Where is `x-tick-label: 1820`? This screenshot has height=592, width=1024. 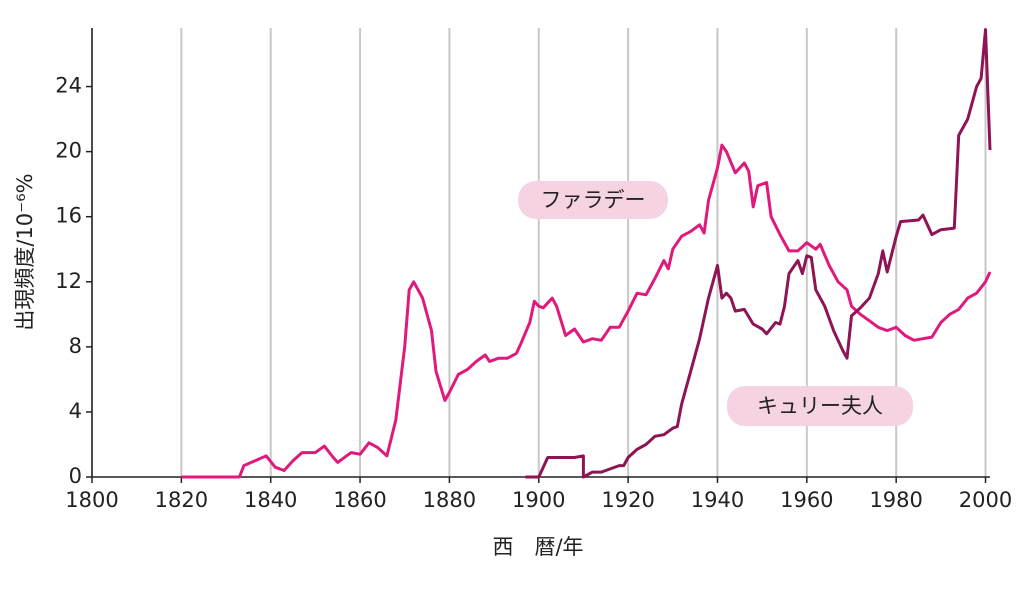 x-tick-label: 1820 is located at coordinates (181, 500).